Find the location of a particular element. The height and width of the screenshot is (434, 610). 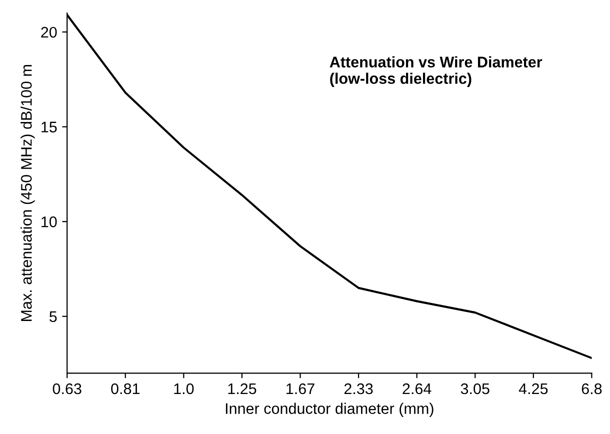

x-tick-label: 0.81 is located at coordinates (125, 388).